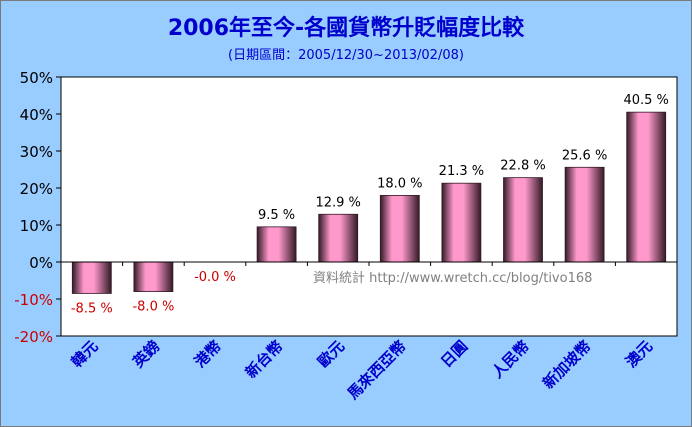 The width and height of the screenshot is (692, 427). Describe the element at coordinates (276, 215) in the screenshot. I see `data-label: 9.5 %` at that location.